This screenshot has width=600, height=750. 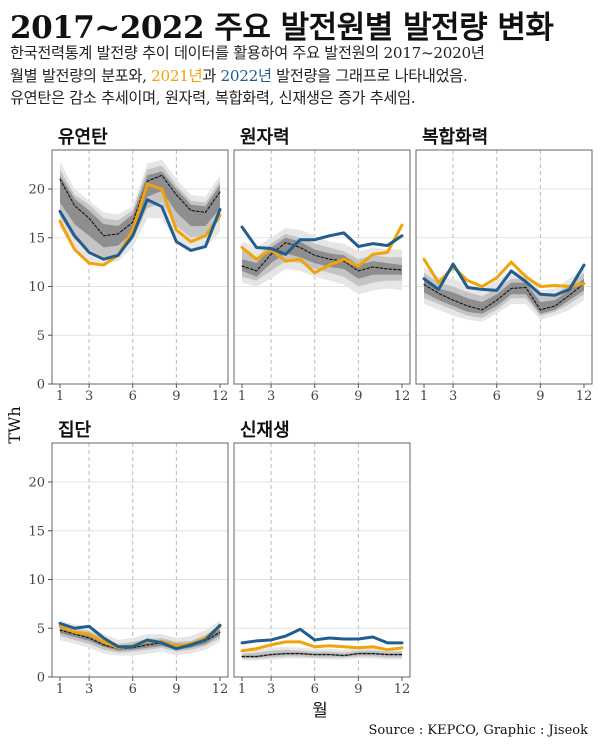 What do you see at coordinates (478, 730) in the screenshot?
I see `source-caption: Source : KEPCO, Graphic : Jiseok` at bounding box center [478, 730].